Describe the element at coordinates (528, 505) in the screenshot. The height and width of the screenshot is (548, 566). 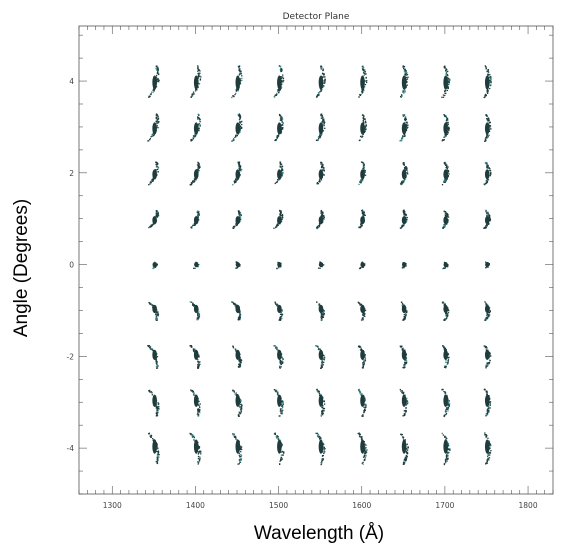
I see `x-tick-label: 1800` at that location.